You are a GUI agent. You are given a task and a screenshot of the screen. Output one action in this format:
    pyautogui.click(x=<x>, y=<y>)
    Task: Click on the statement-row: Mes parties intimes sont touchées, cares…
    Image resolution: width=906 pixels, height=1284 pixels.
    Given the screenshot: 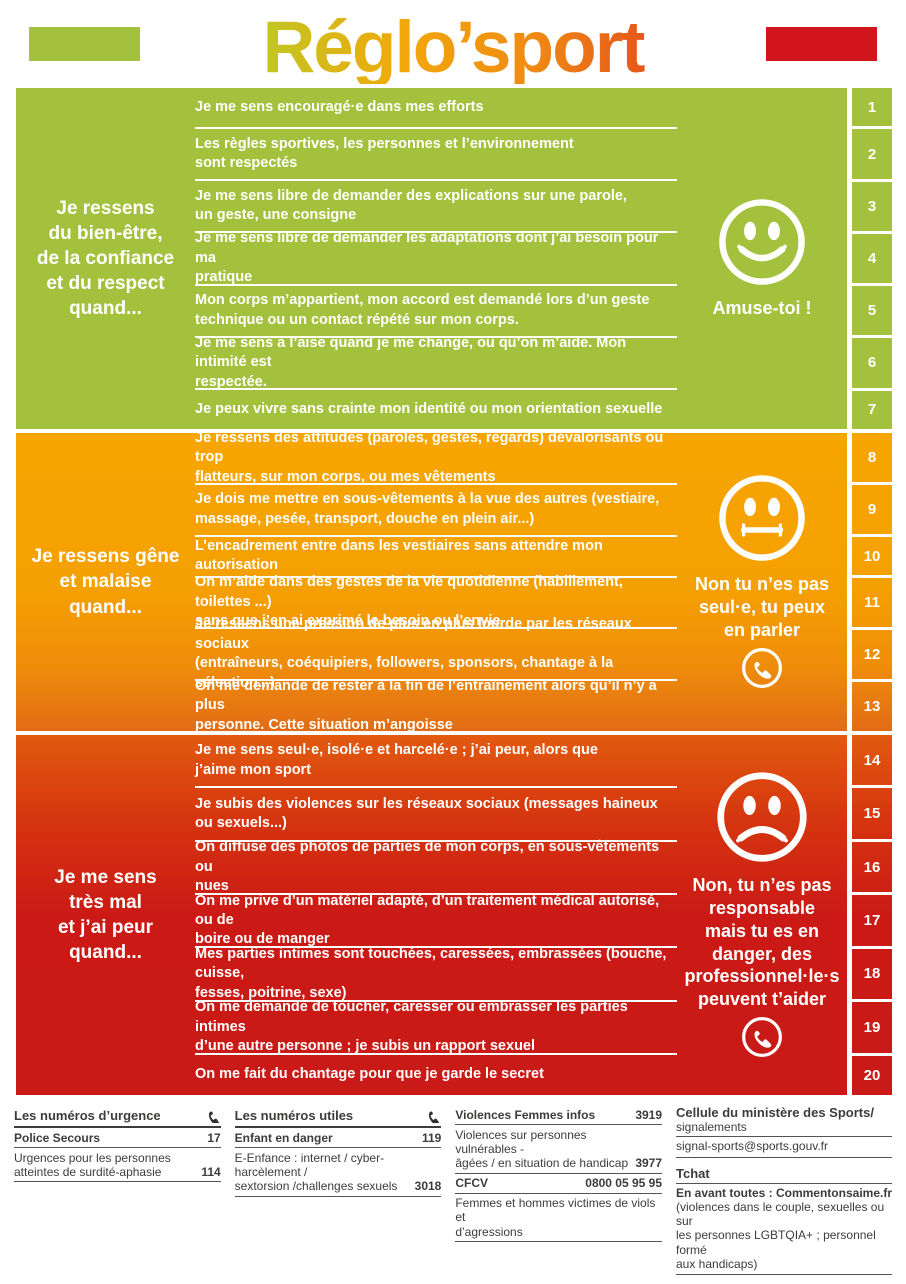 What is the action you would take?
    pyautogui.click(x=436, y=973)
    